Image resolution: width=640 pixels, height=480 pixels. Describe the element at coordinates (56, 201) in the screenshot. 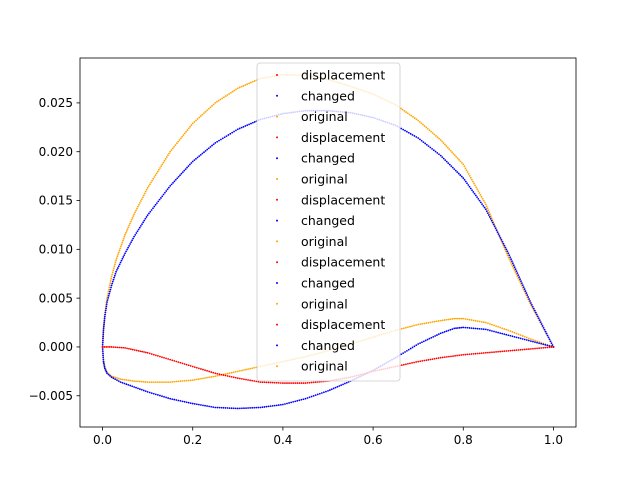

I see `y-tick-label: 0.015` at that location.